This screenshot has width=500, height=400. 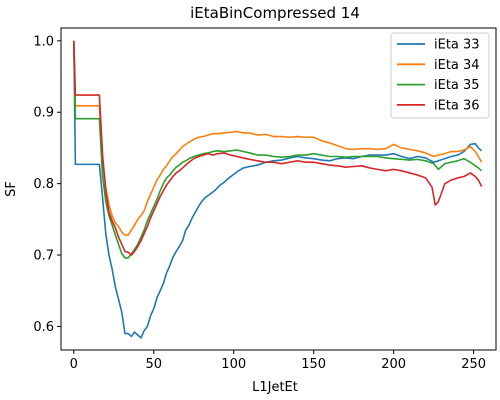 I want to click on legend-label-3: iEta 35, so click(x=457, y=85).